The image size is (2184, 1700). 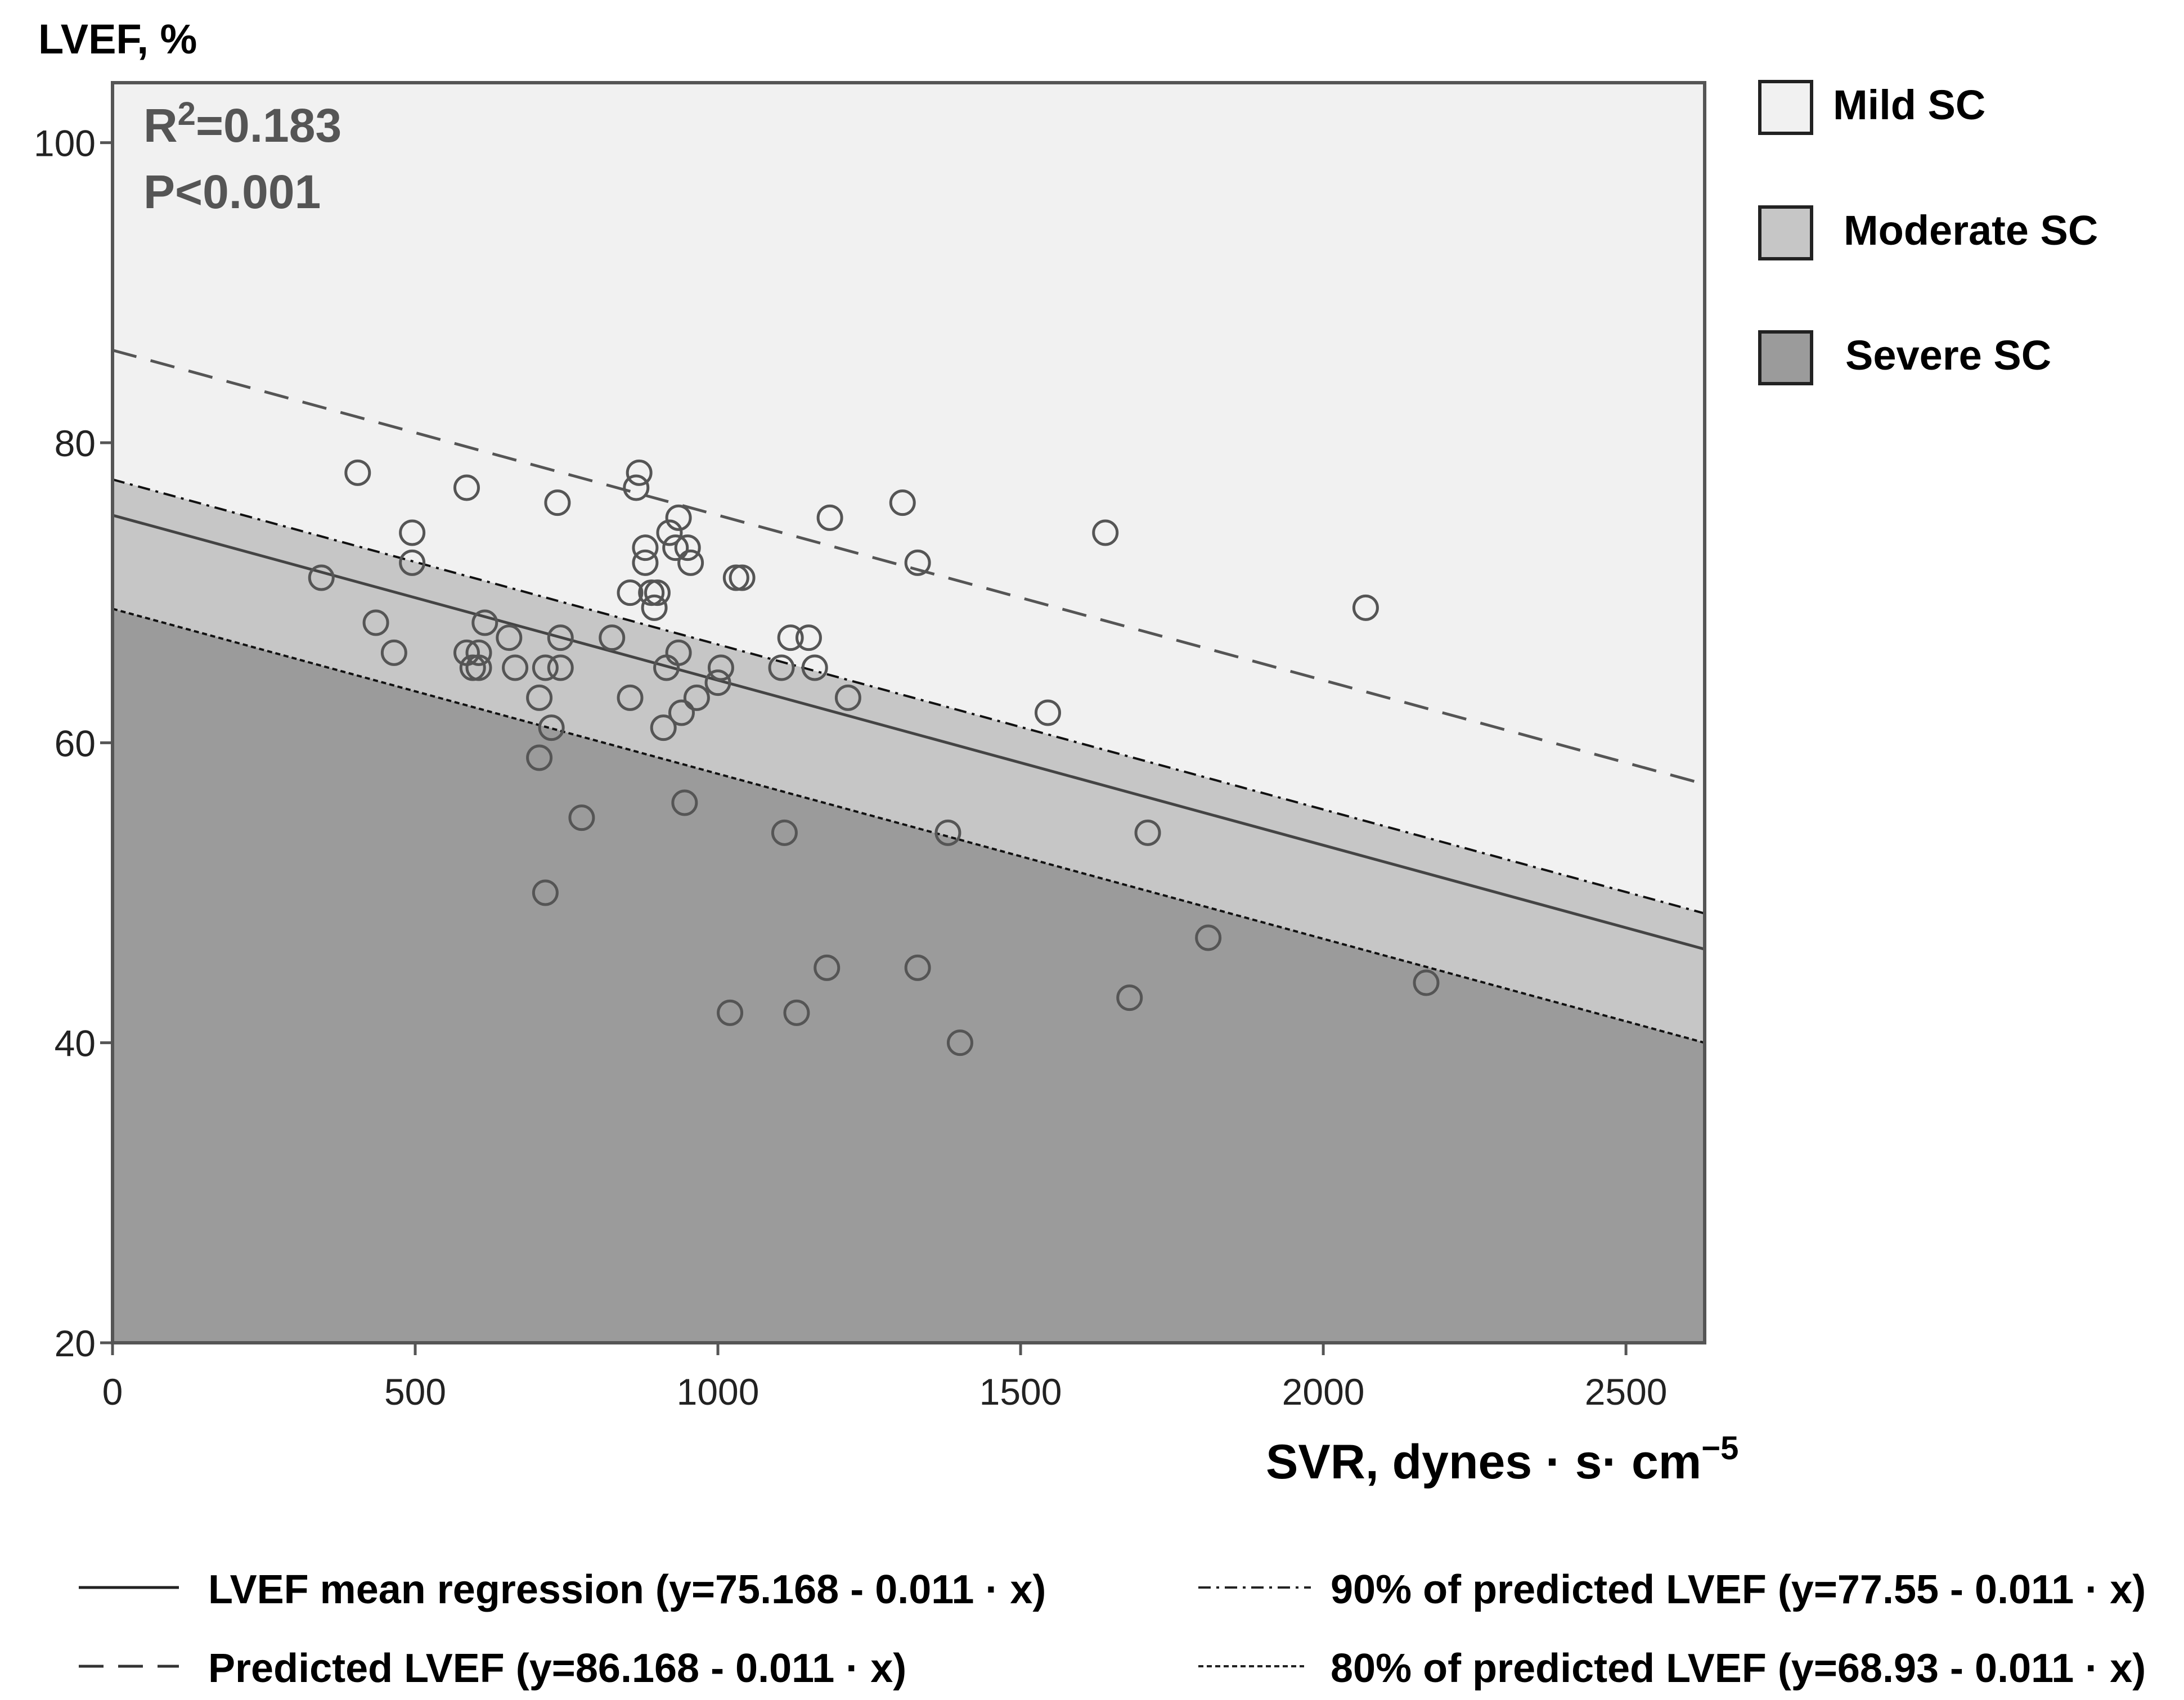 I want to click on legend-swatch-mild, so click(x=1785, y=107).